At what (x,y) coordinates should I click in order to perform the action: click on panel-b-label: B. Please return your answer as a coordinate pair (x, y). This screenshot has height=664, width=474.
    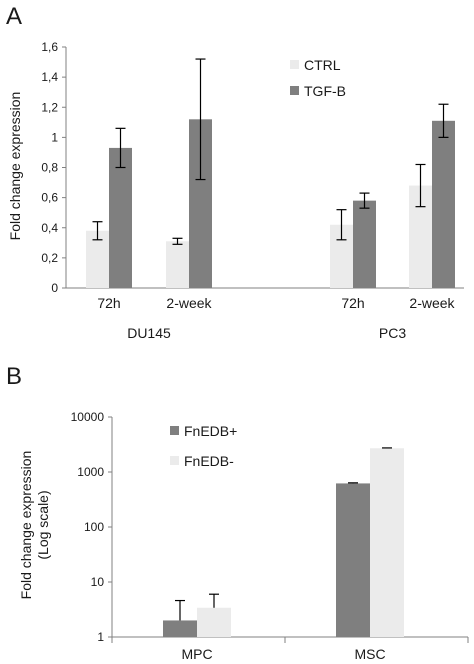
    Looking at the image, I should click on (14, 376).